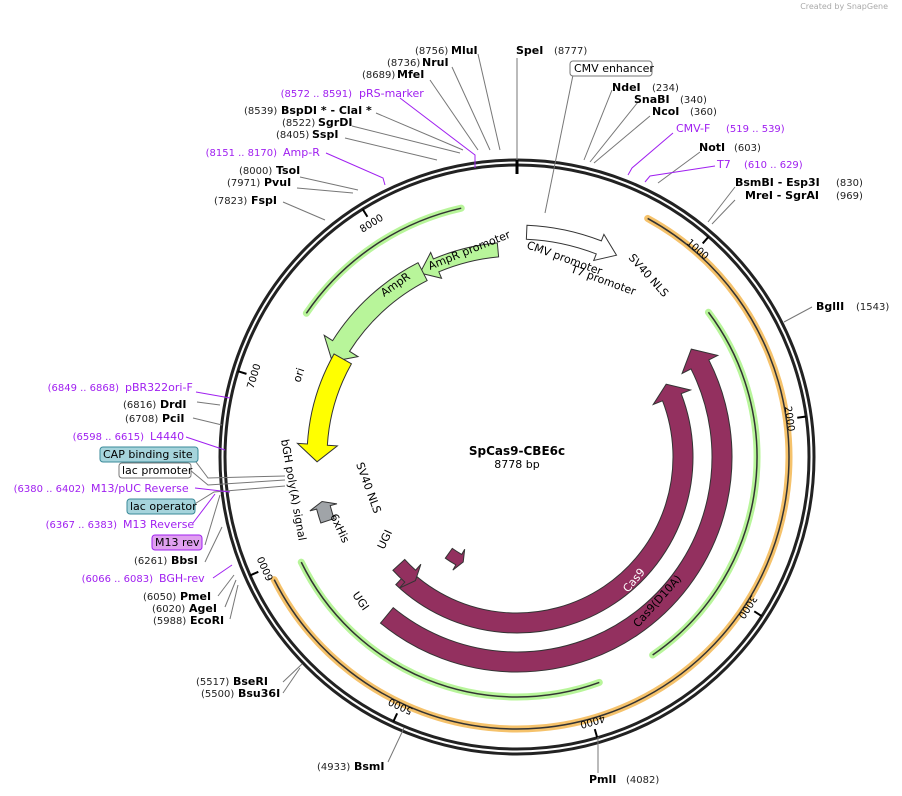 The height and width of the screenshot is (796, 902). Describe the element at coordinates (849, 196) in the screenshot. I see `enzyme-pos: (969)` at that location.